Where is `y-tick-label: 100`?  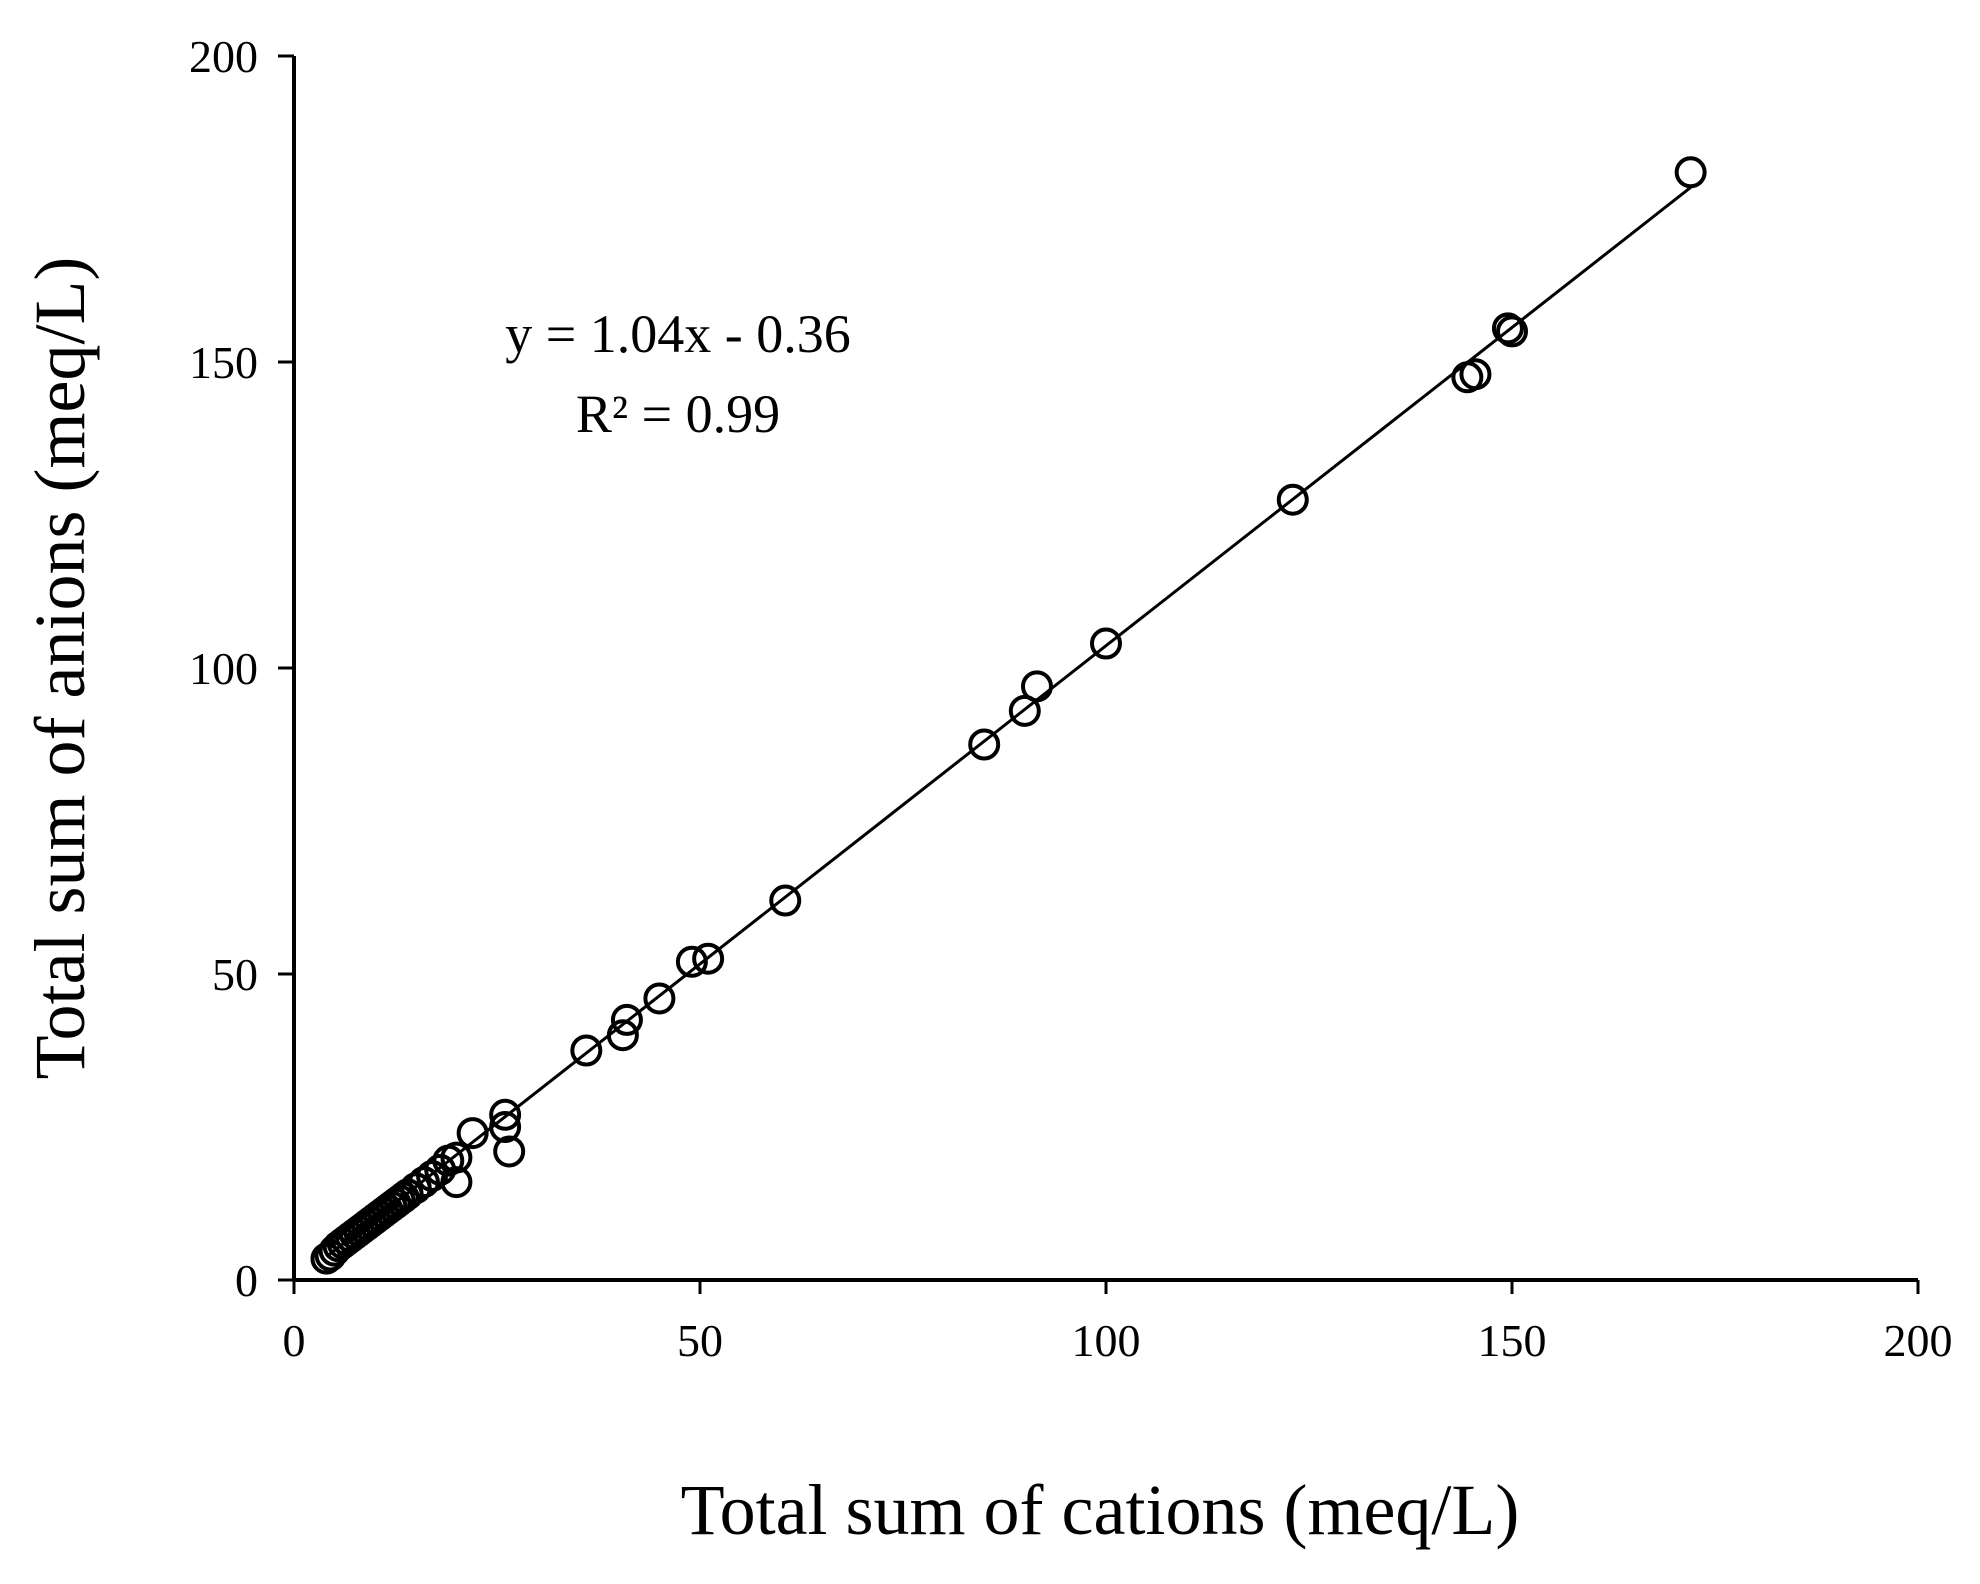 y-tick-label: 100 is located at coordinates (223, 668).